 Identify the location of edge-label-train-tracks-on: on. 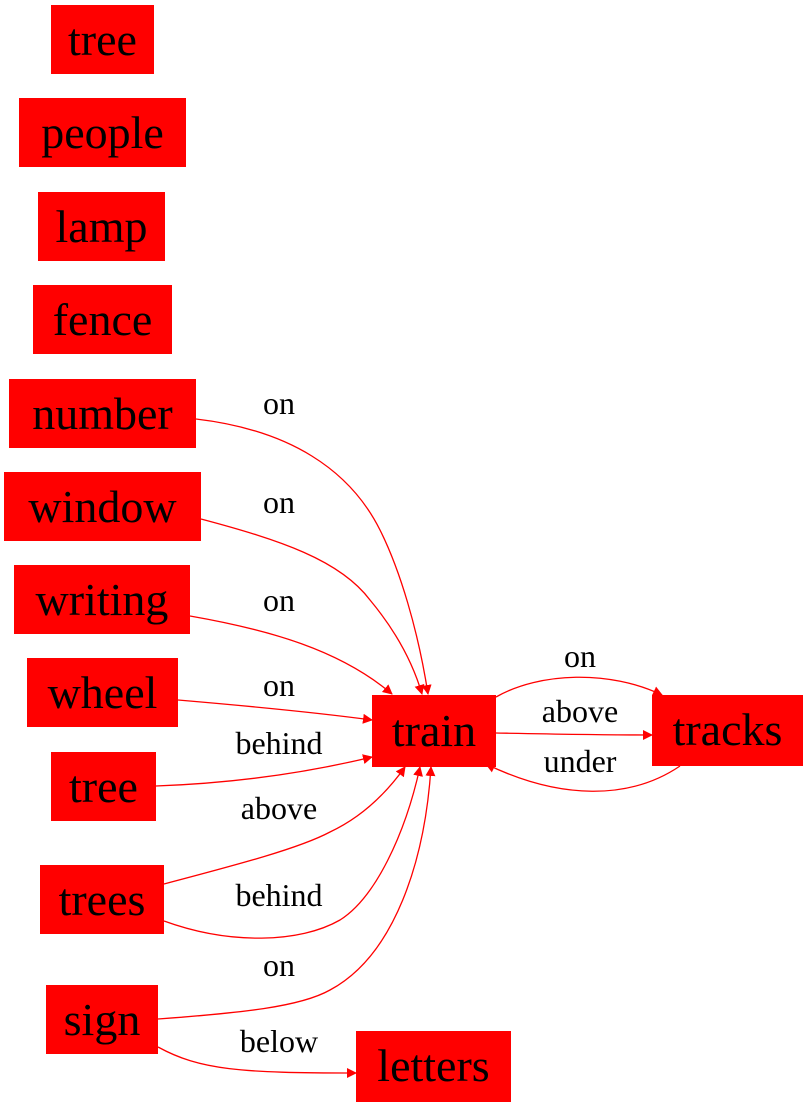
(580, 656).